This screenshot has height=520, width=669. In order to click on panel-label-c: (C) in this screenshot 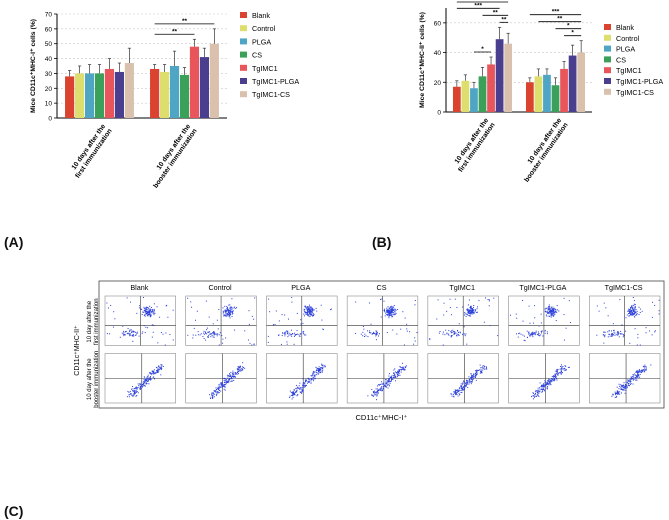, I will do `click(14, 511)`.